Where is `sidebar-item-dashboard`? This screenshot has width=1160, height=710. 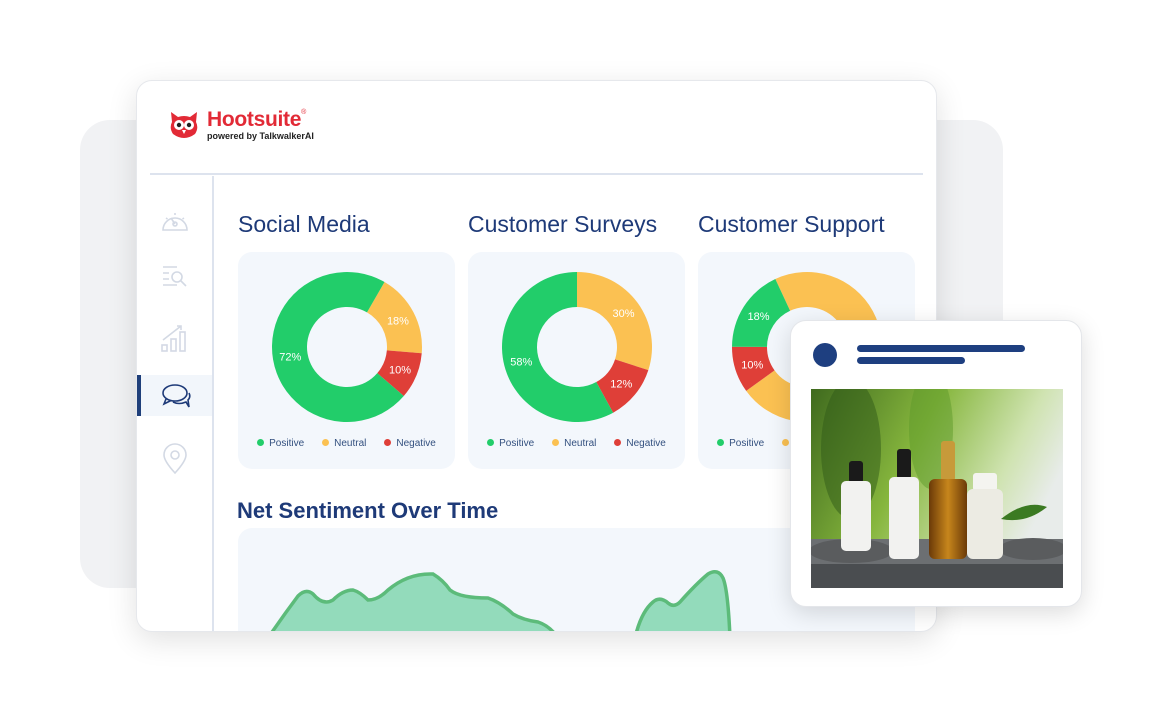
sidebar-item-dashboard is located at coordinates (174, 220).